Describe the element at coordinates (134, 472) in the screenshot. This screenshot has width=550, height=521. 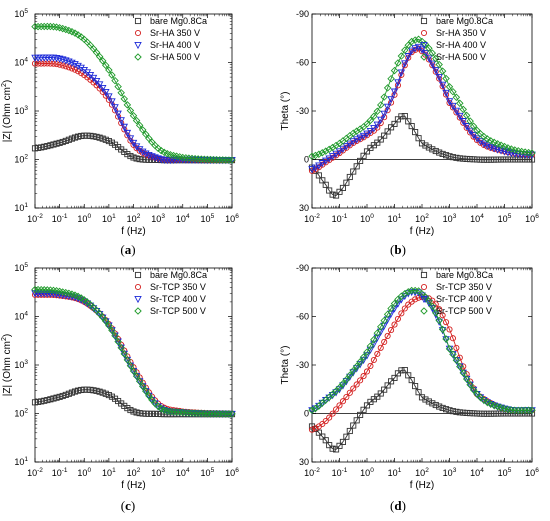
I see `panel-c-x-tick-label: 10²` at that location.